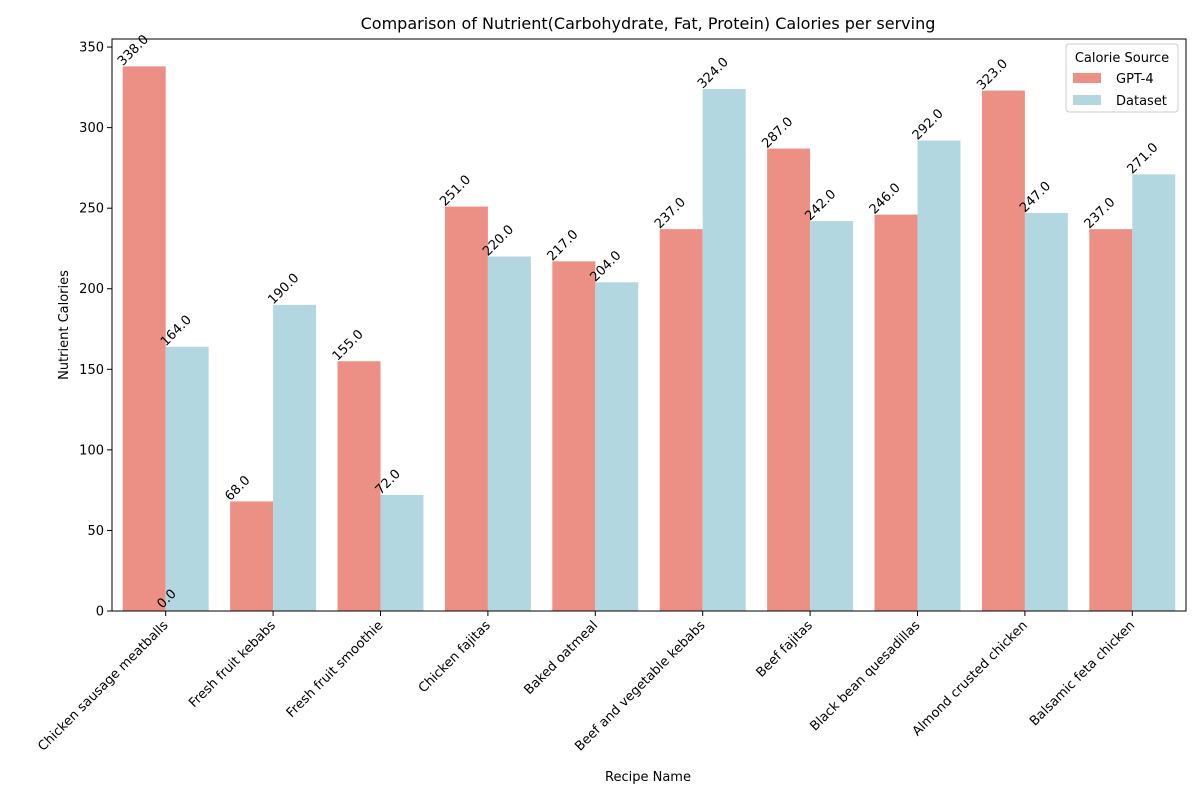 The image size is (1200, 804). Describe the element at coordinates (232, 664) in the screenshot. I see `x-tick-label: Fresh fruit kebabs` at that location.